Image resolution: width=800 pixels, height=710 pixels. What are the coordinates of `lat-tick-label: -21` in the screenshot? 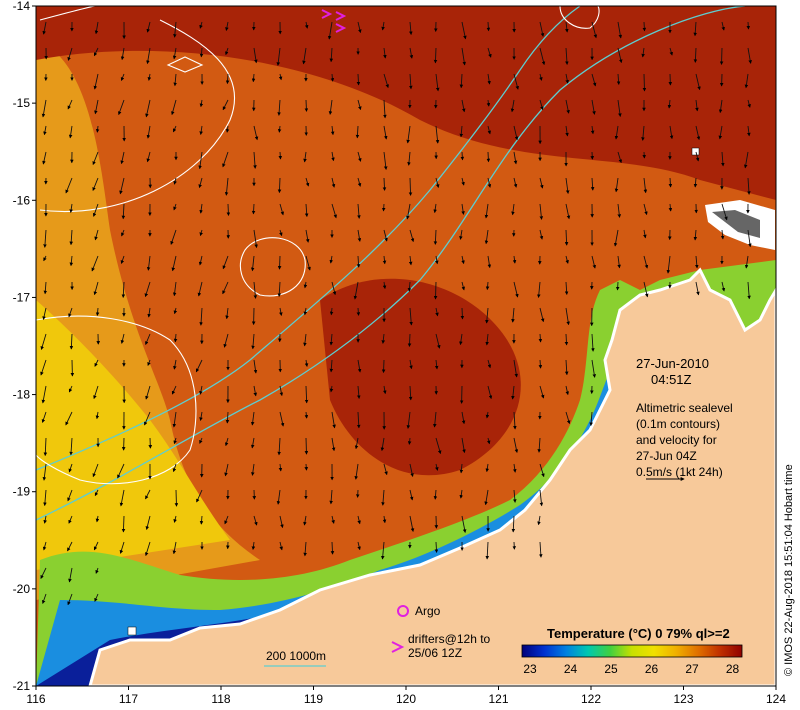 It's located at (22, 686).